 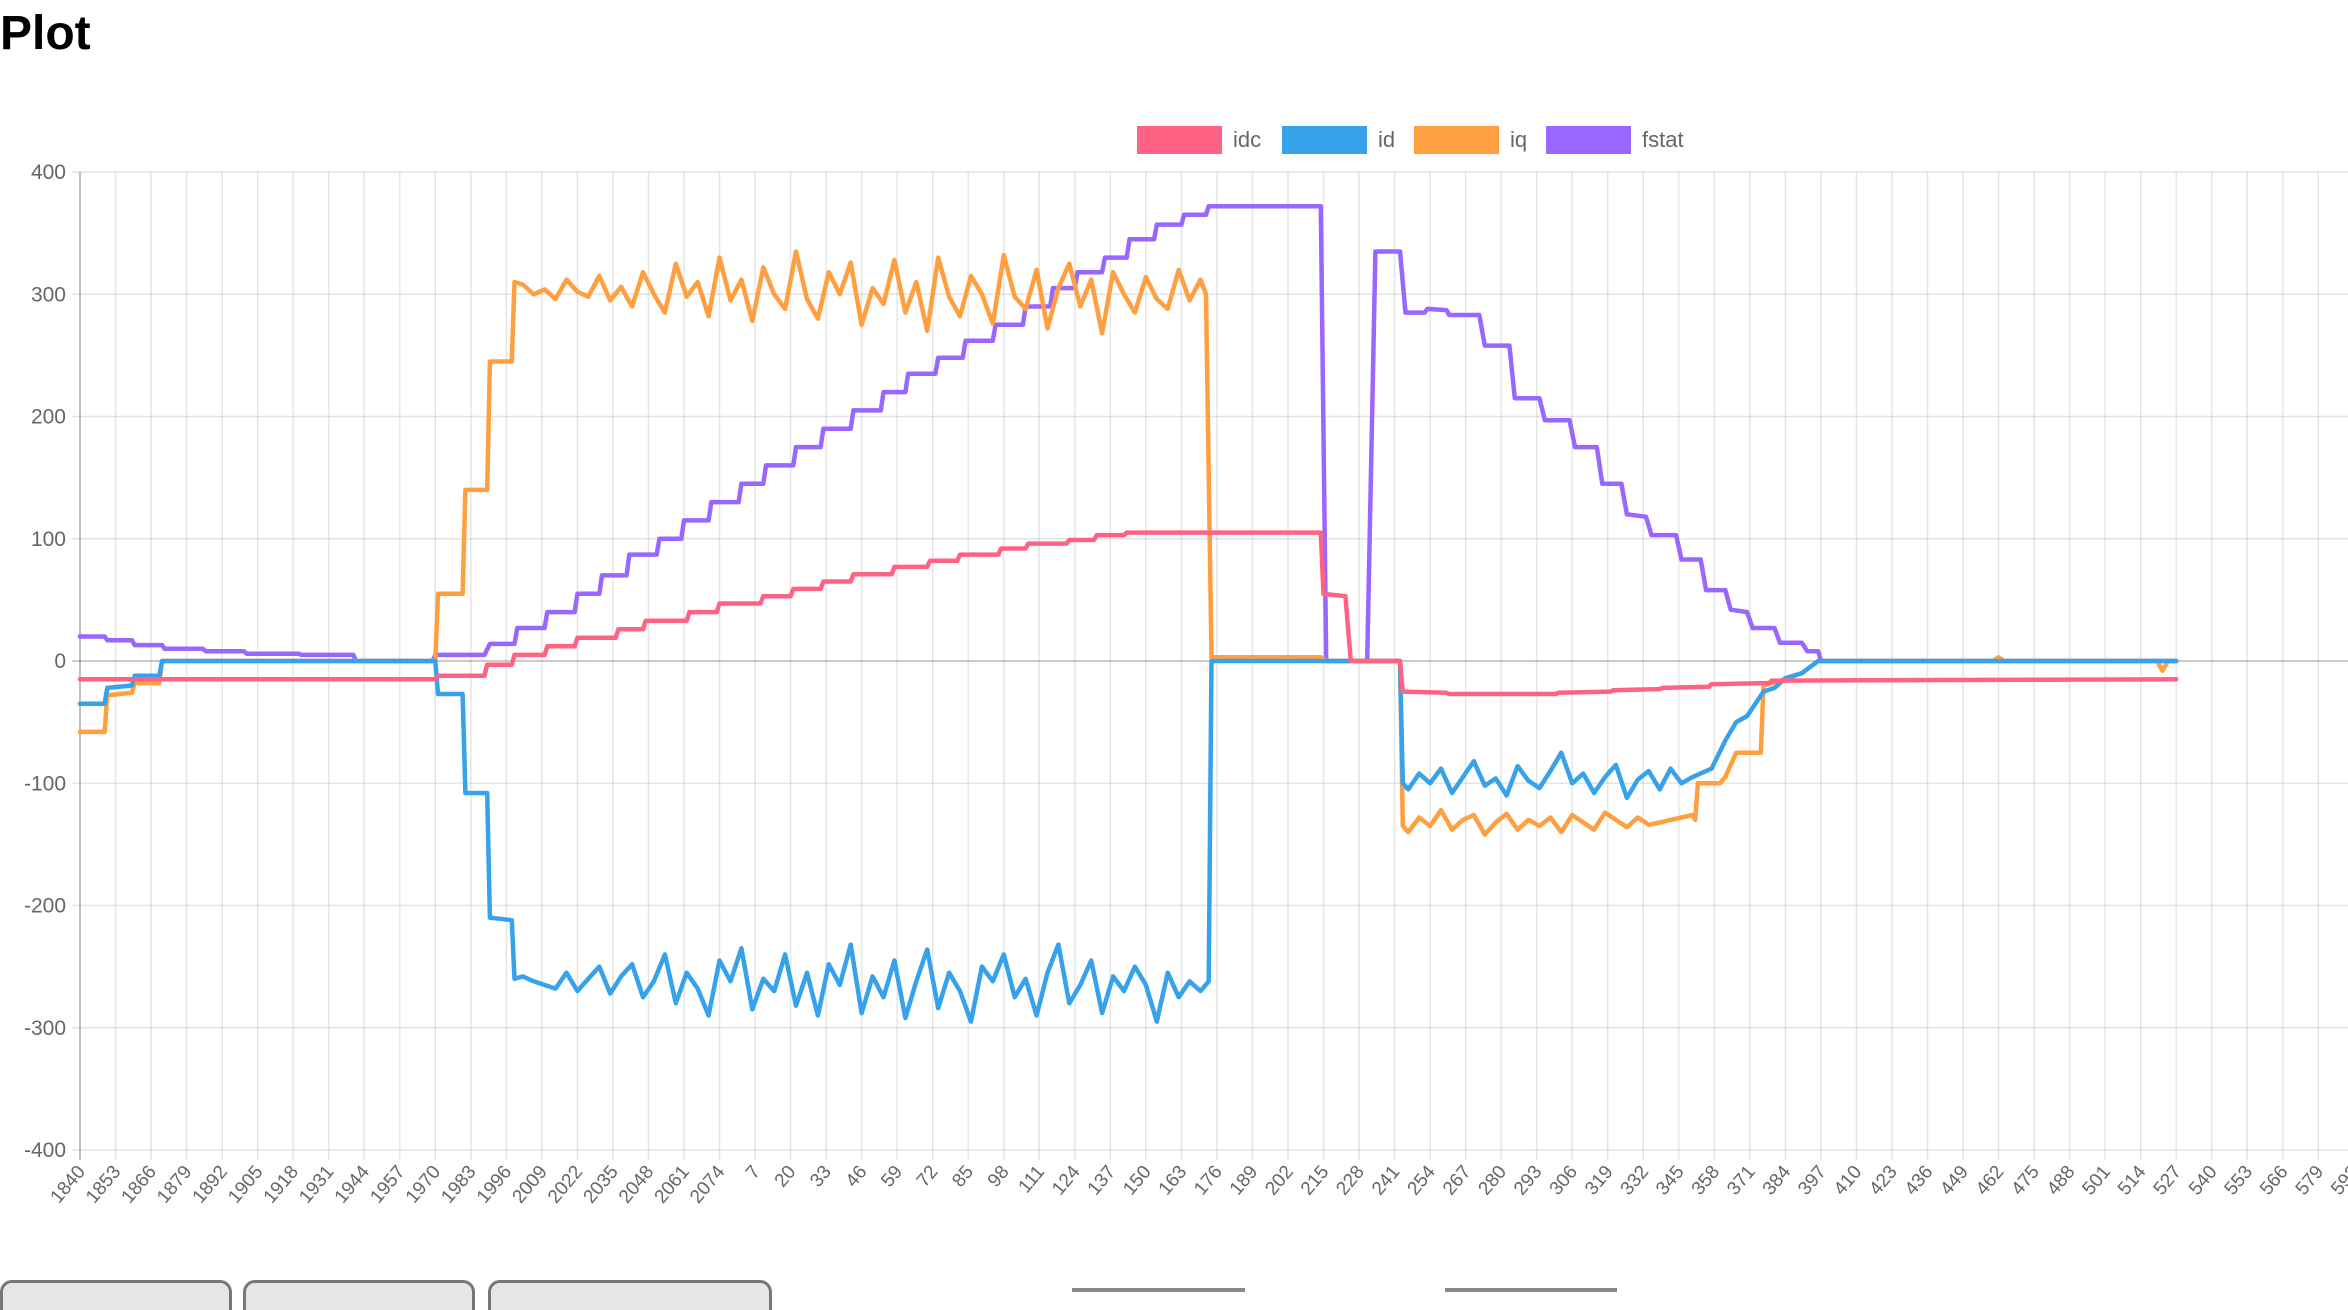 I want to click on x-tick-label: 319, so click(x=1599, y=1181).